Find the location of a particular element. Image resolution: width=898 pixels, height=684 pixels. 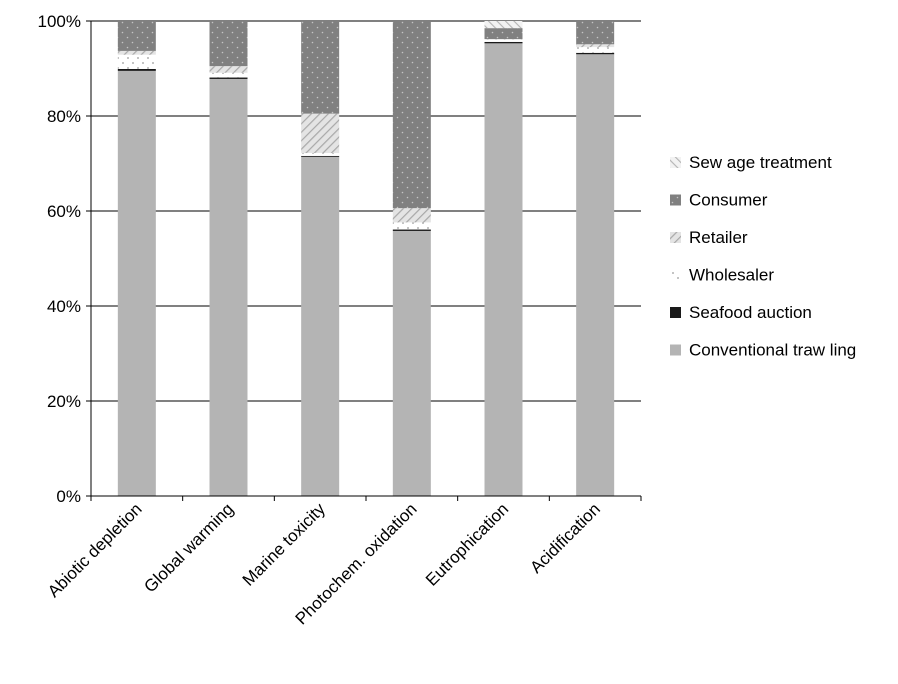

y-tick-label: 40% is located at coordinates (64, 306).